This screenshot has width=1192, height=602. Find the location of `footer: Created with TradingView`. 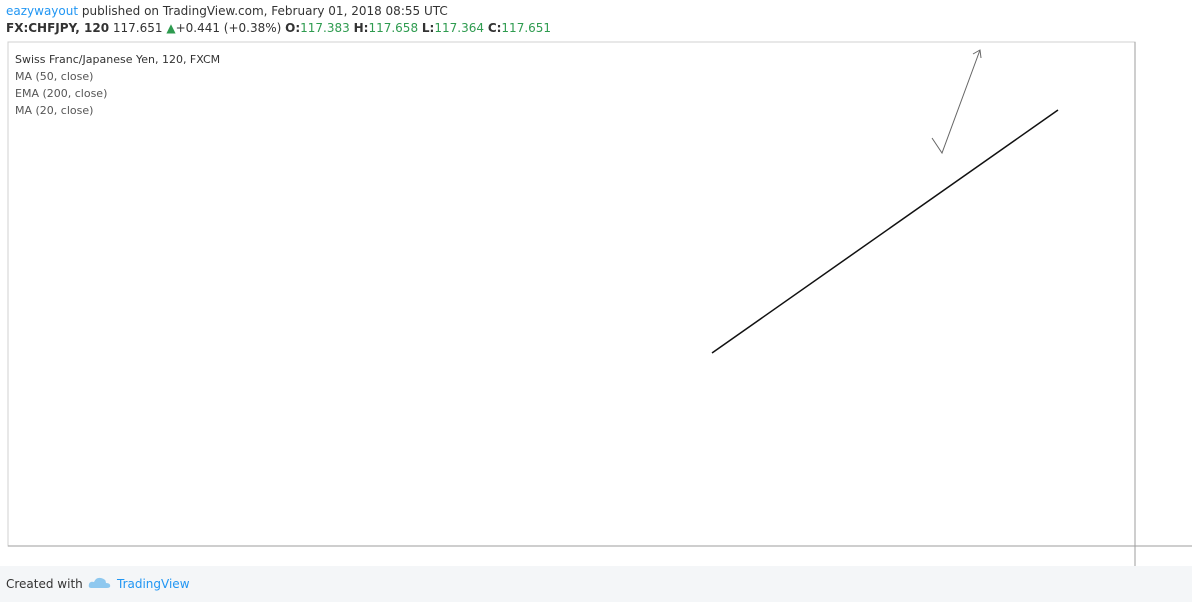

footer: Created with TradingView is located at coordinates (596, 584).